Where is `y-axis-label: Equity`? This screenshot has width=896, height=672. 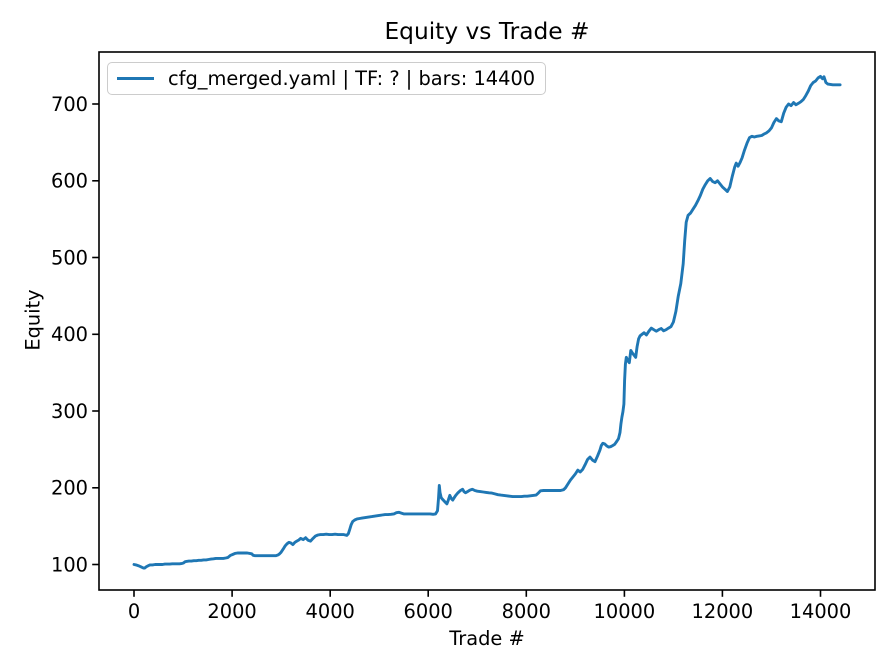 y-axis-label: Equity is located at coordinates (33, 320).